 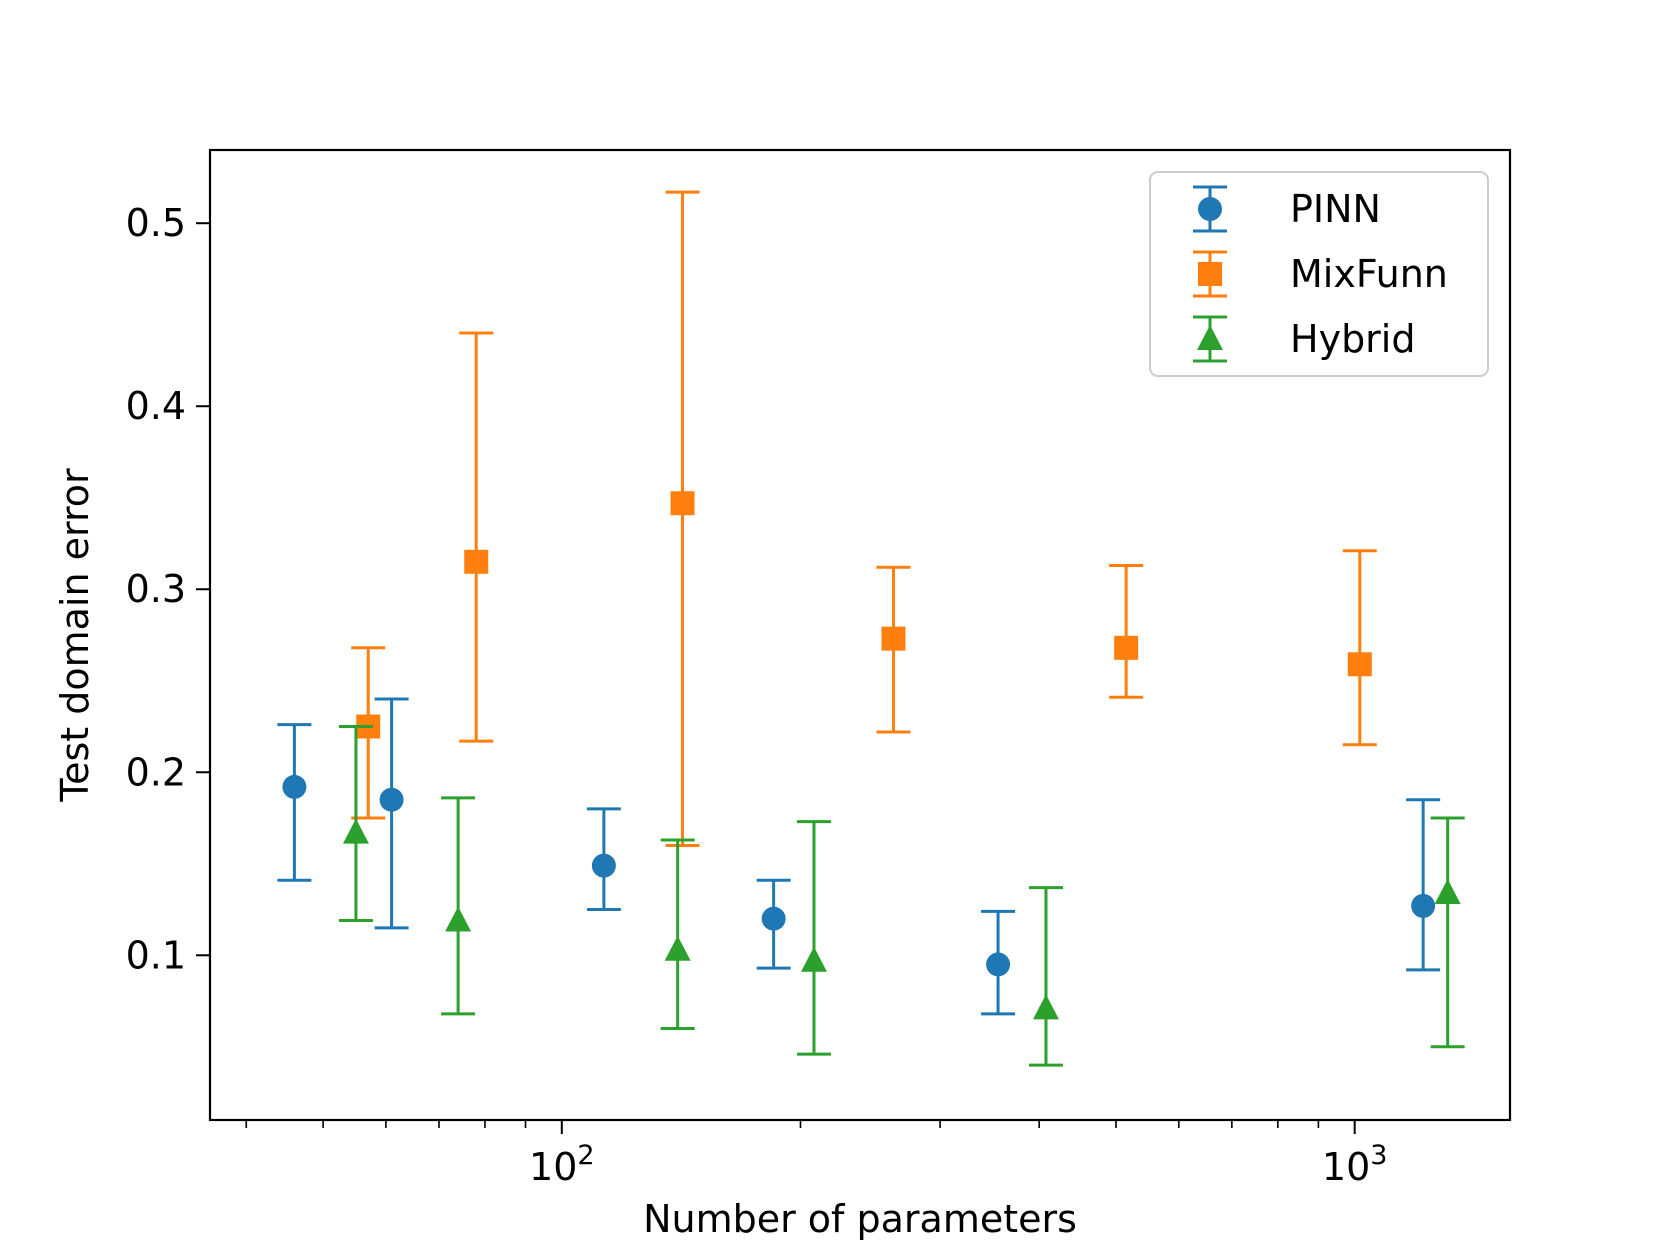 I want to click on y-axis-label: Test domain error, so click(x=75, y=635).